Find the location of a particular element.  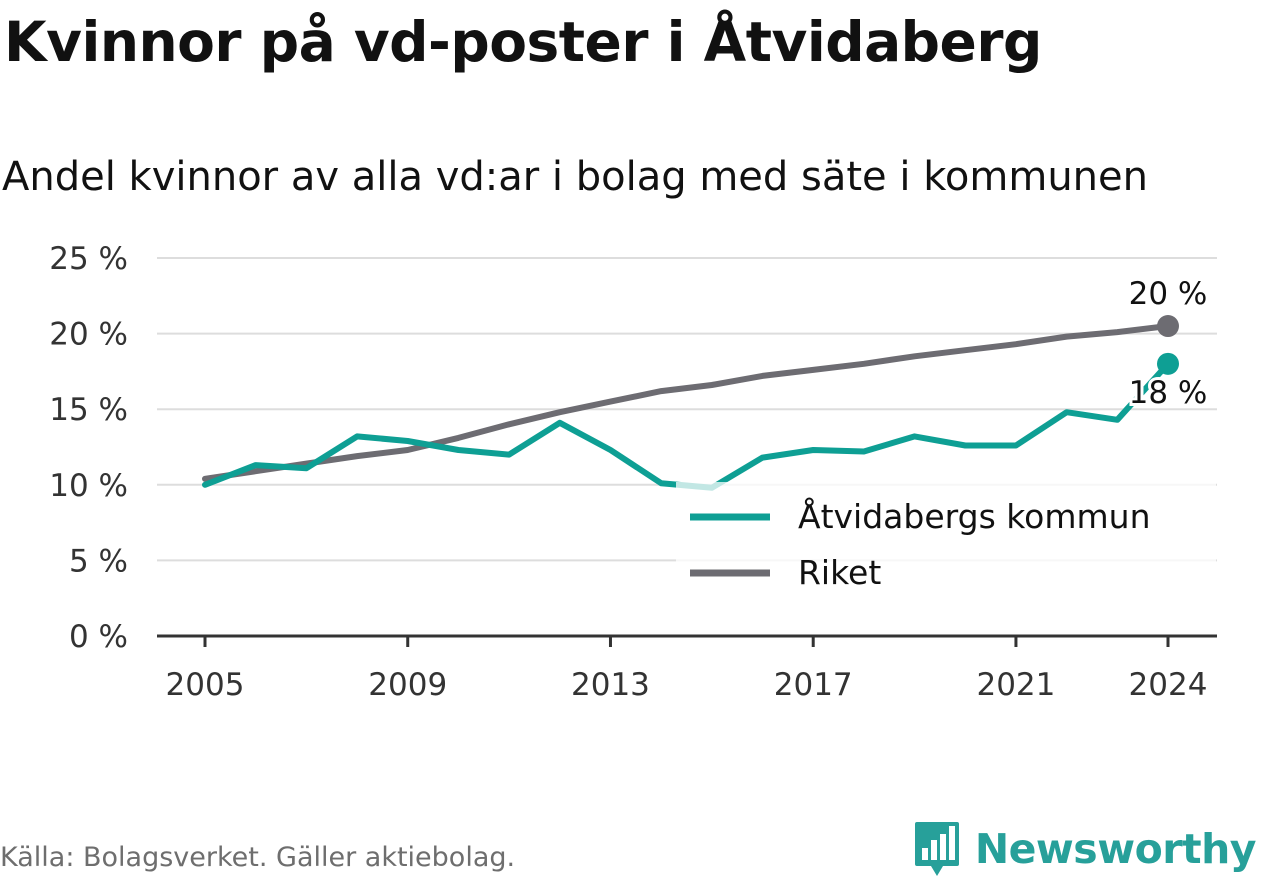

legend-label-kommun: Åtvidabergs kommun is located at coordinates (974, 516).